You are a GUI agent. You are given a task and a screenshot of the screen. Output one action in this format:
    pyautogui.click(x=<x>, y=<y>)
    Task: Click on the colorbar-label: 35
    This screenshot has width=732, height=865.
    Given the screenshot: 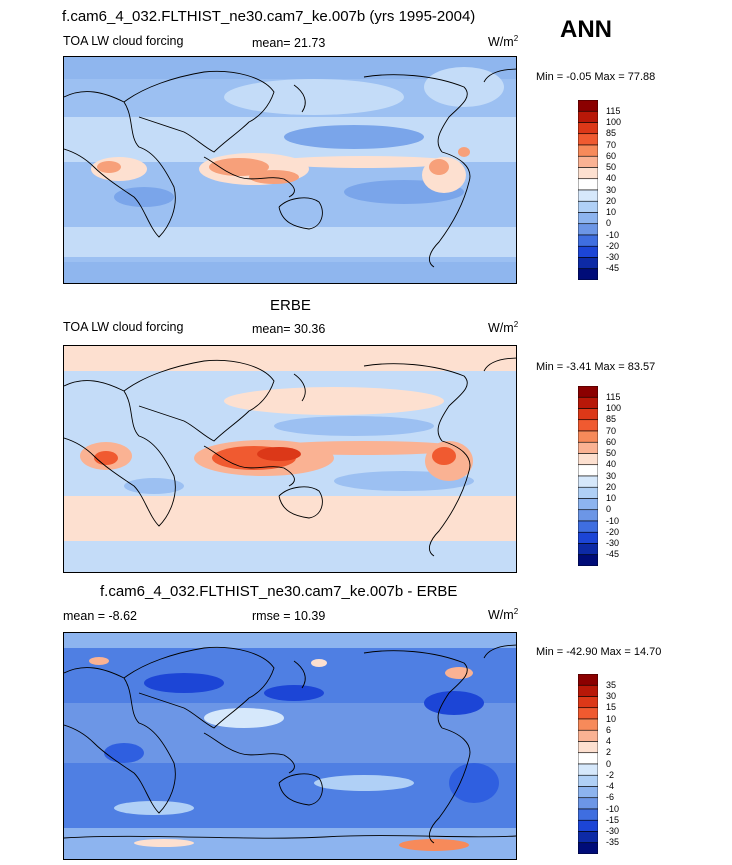 What is the action you would take?
    pyautogui.click(x=611, y=684)
    